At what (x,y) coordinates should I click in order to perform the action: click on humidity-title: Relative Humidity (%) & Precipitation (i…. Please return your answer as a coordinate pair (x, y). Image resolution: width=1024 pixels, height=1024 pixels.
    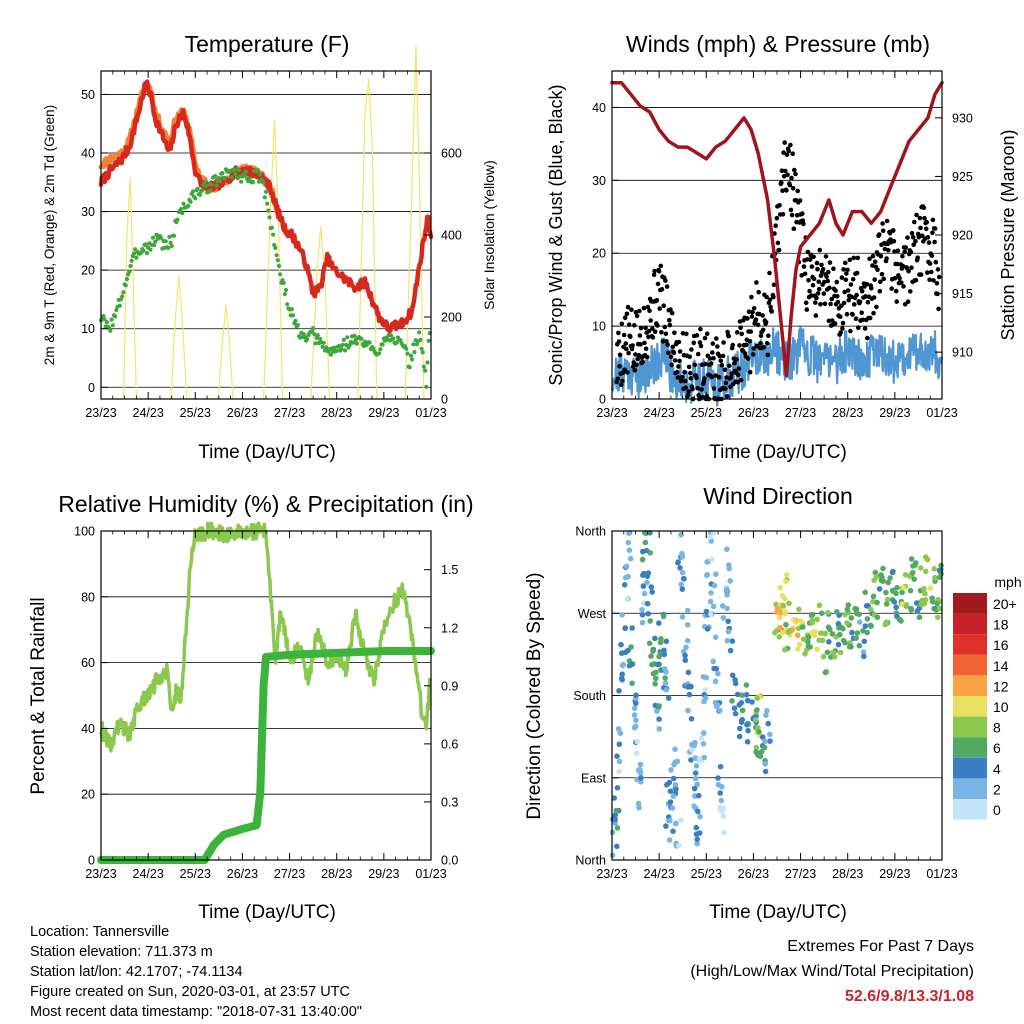
    Looking at the image, I should click on (265, 504).